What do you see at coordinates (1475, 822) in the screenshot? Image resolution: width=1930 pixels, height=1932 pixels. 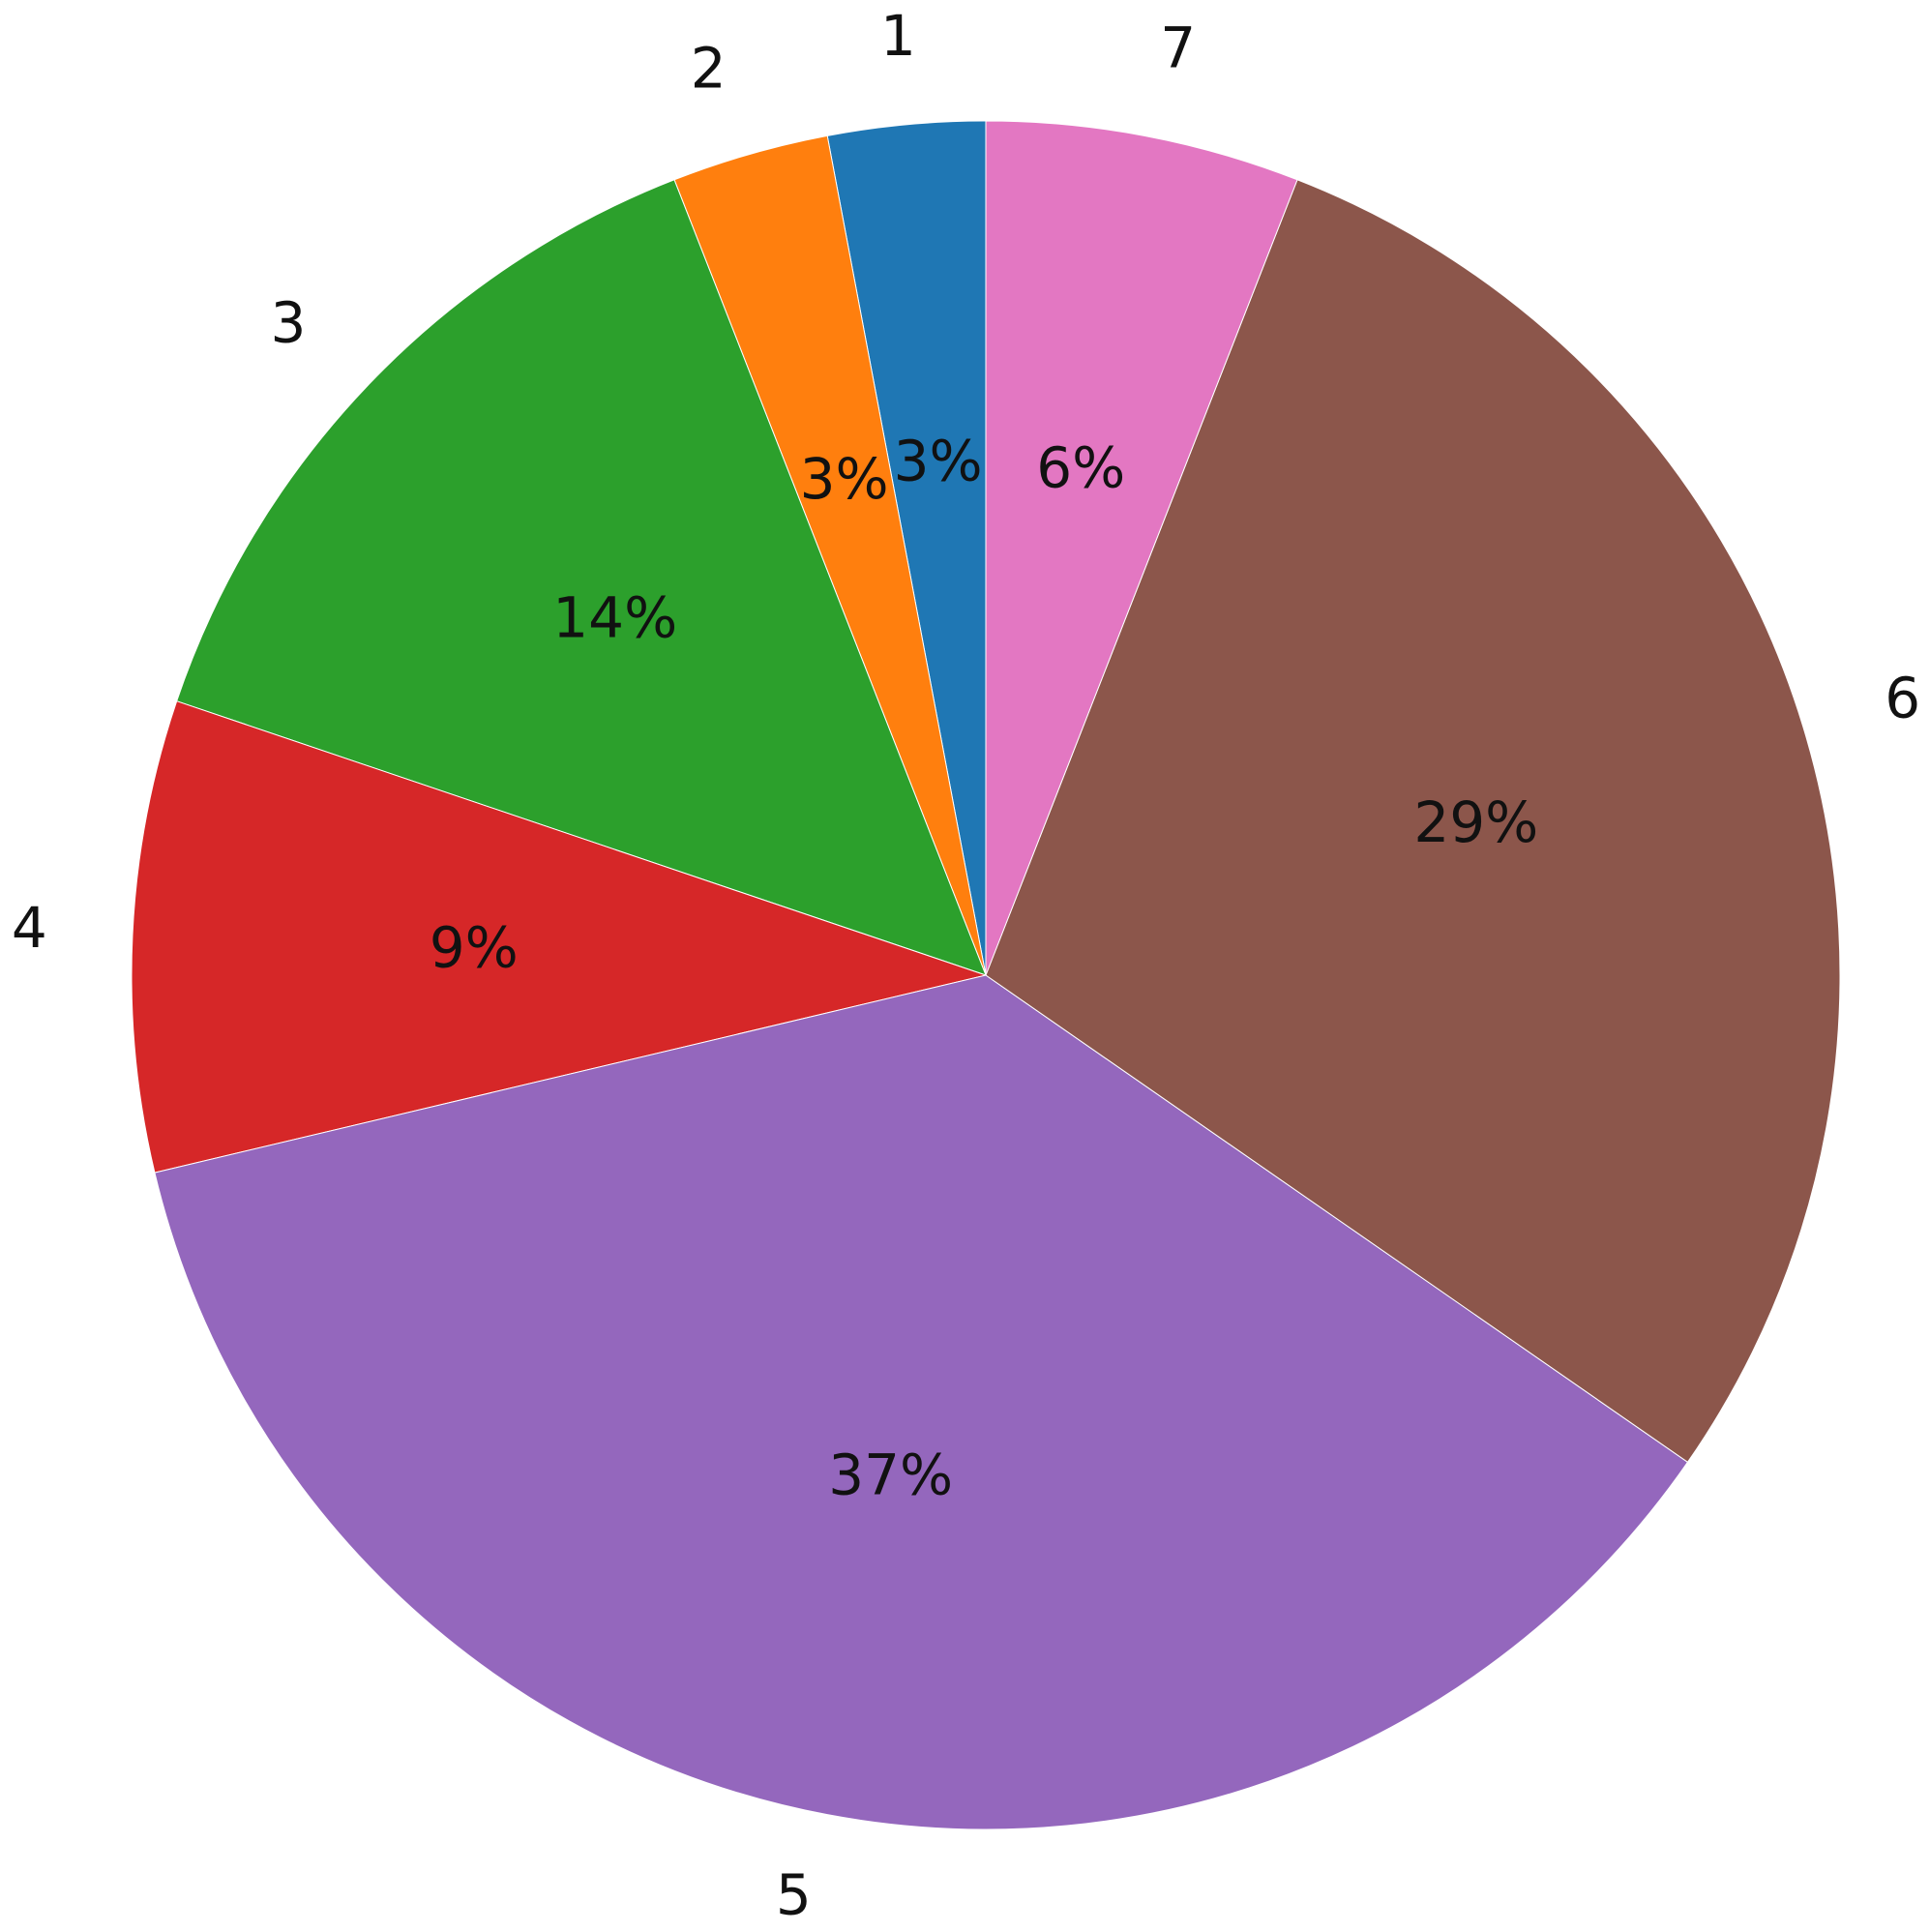 I see `value-label: 29%` at bounding box center [1475, 822].